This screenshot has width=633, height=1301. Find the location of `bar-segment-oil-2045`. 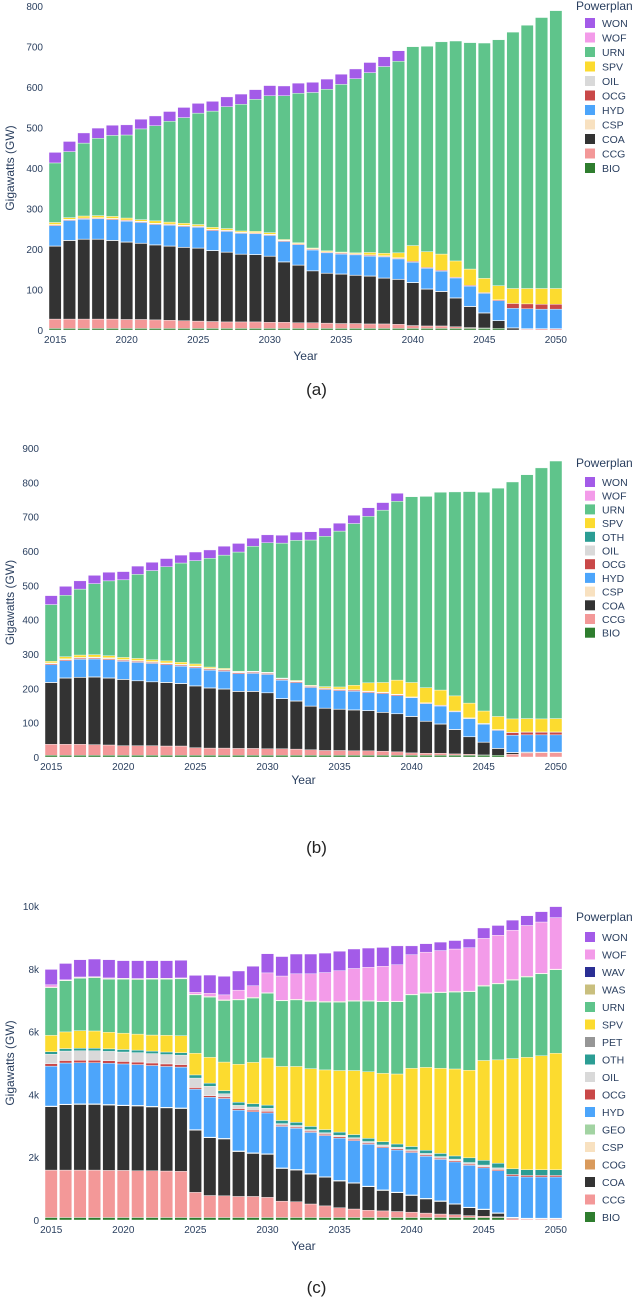

bar-segment-oil-2045 is located at coordinates (484, 1165).